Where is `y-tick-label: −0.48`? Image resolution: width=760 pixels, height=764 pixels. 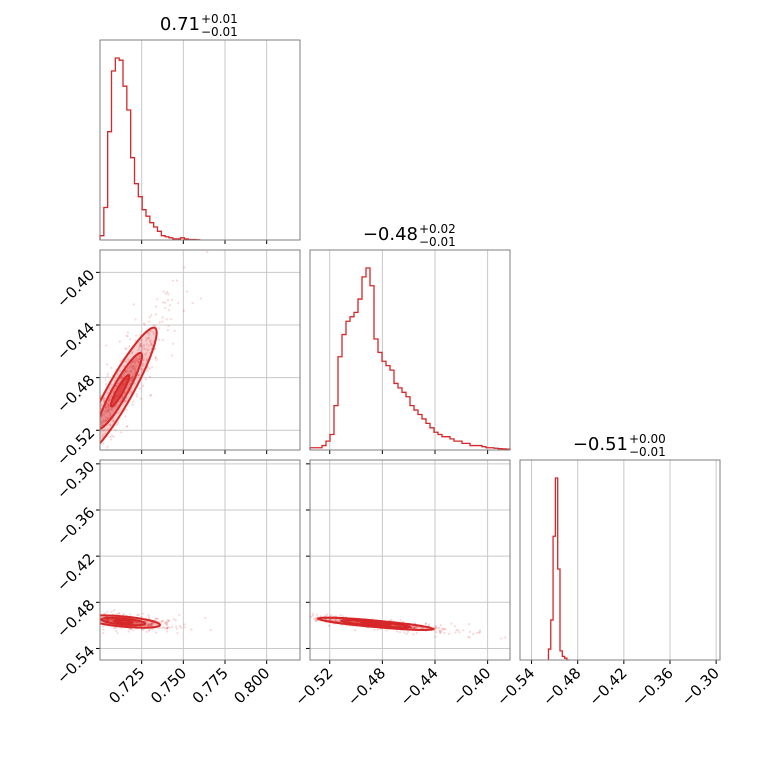 y-tick-label: −0.48 is located at coordinates (75, 393).